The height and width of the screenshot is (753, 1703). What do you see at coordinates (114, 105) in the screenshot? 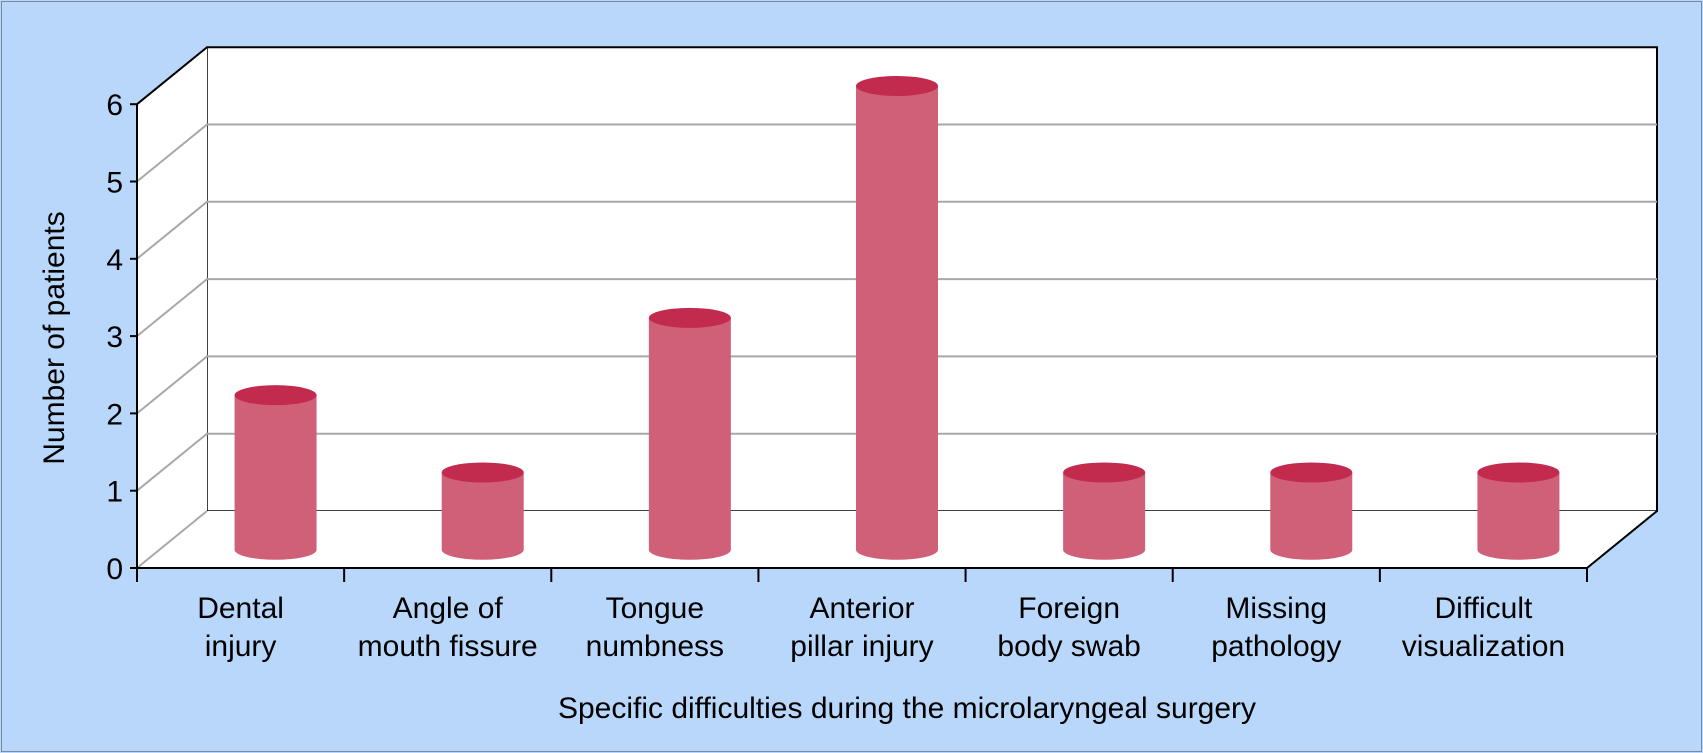
I see `y-tick-label: 6` at bounding box center [114, 105].